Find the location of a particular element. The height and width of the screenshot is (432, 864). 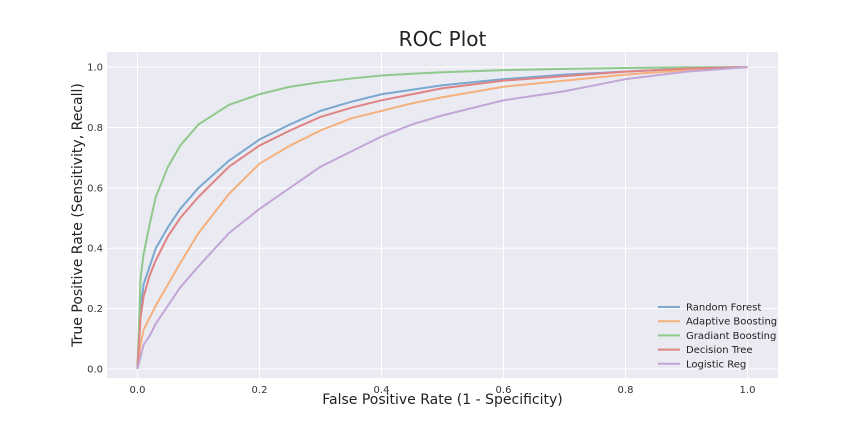

y-axis-label: True Positive Rate (Sensitivity, Recall) is located at coordinates (78, 215).